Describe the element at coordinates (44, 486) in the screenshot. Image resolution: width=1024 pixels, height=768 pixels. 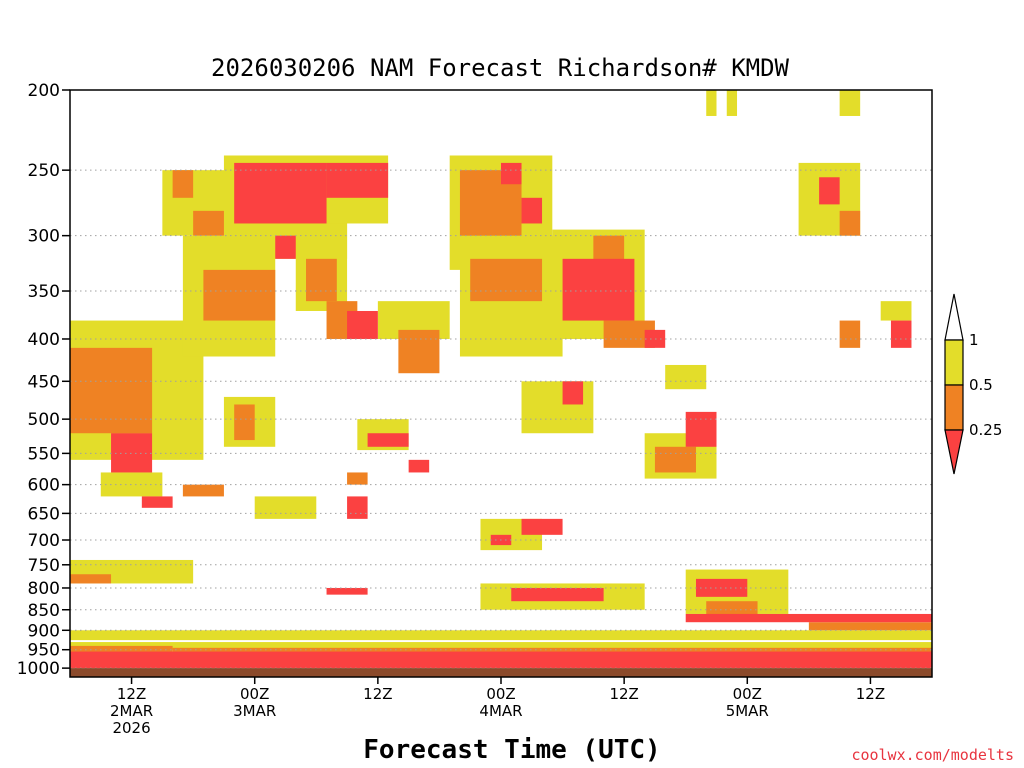
I see `y-tick-label: 600` at that location.